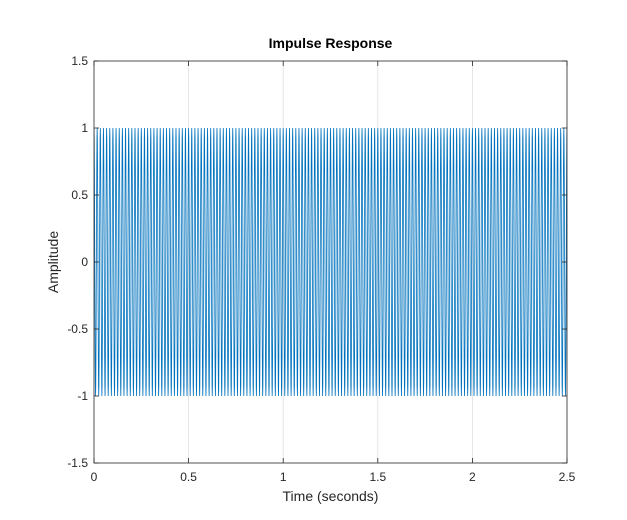 The height and width of the screenshot is (520, 627). I want to click on chart-title: Impulse Response, so click(331, 43).